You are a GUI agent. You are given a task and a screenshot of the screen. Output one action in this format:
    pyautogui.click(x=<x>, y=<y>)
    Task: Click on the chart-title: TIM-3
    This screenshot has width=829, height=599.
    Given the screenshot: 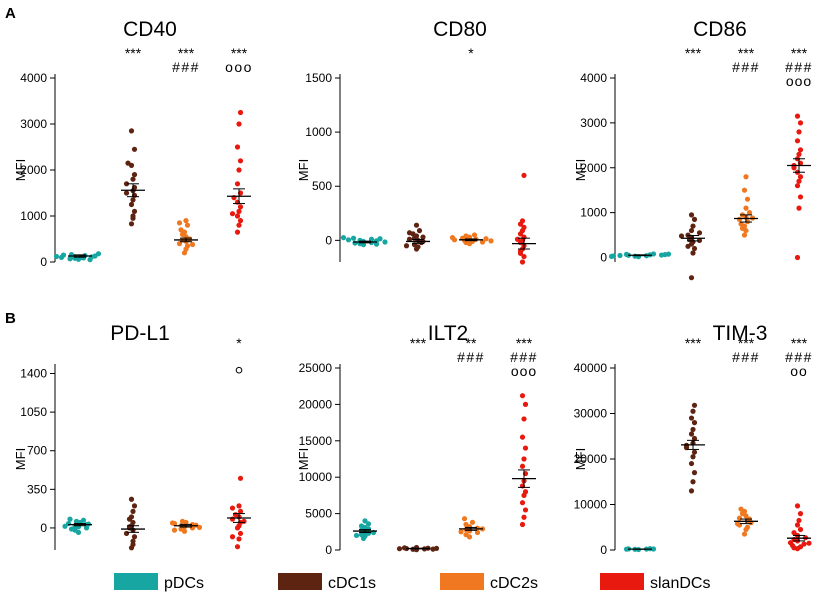 What is the action you would take?
    pyautogui.click(x=740, y=333)
    